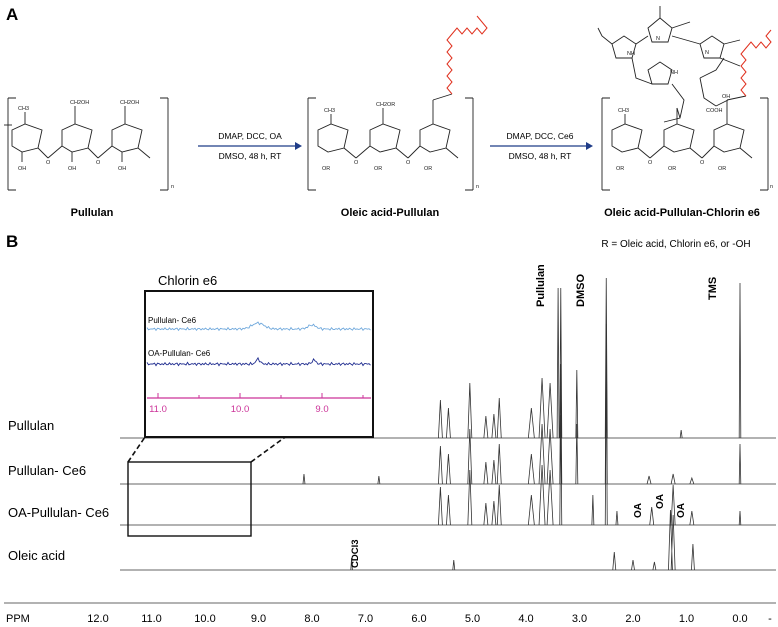 The height and width of the screenshot is (627, 778). I want to click on inset-trace-oa-pullulan-ce6, so click(258, 361).